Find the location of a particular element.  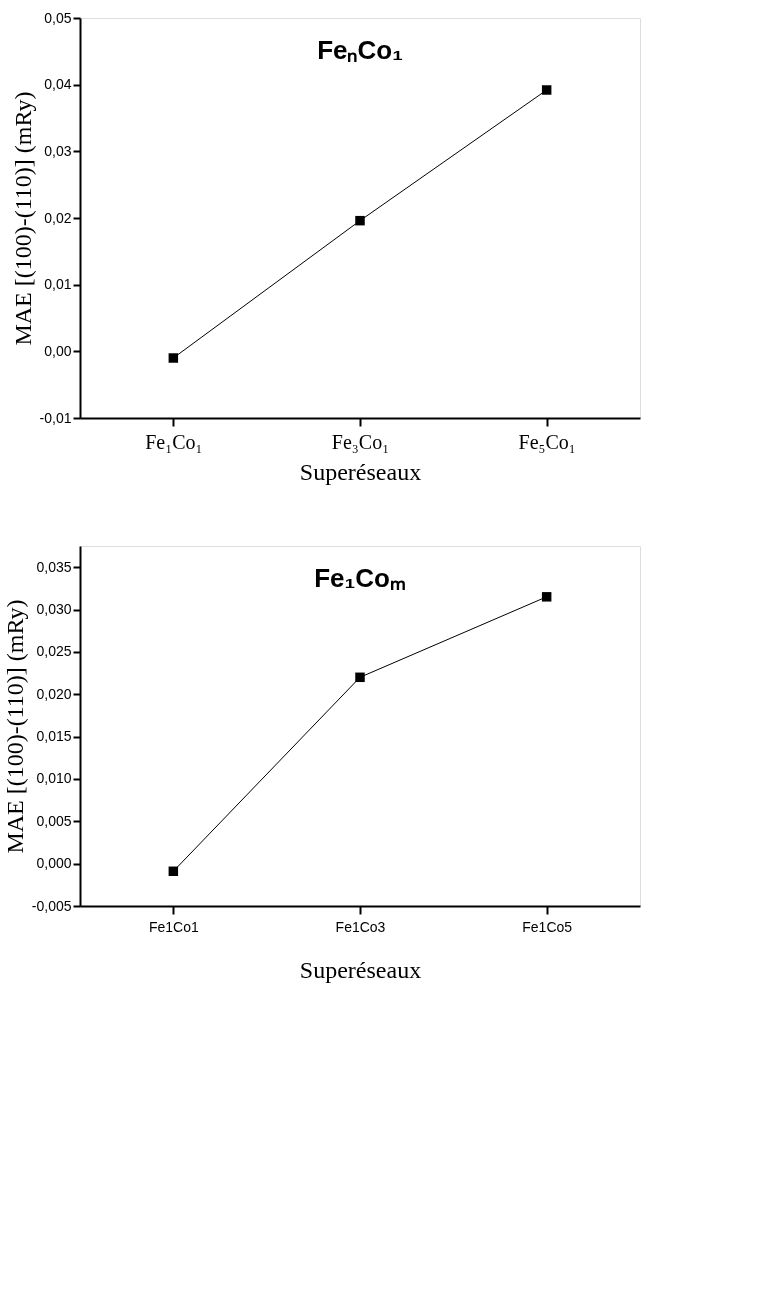

x-tick-label: Fe₃Co₁ is located at coordinates (360, 441).